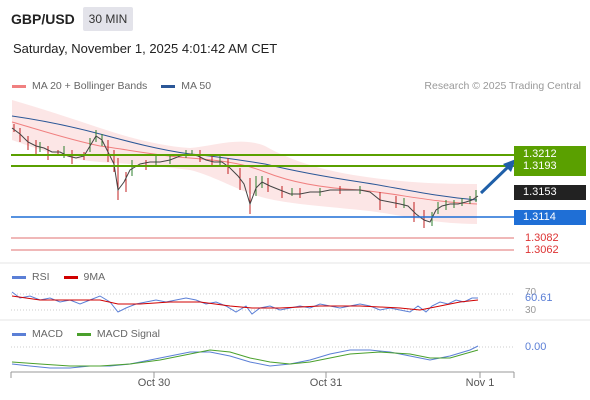  I want to click on last-price-tag: 1.3153, so click(550, 192).